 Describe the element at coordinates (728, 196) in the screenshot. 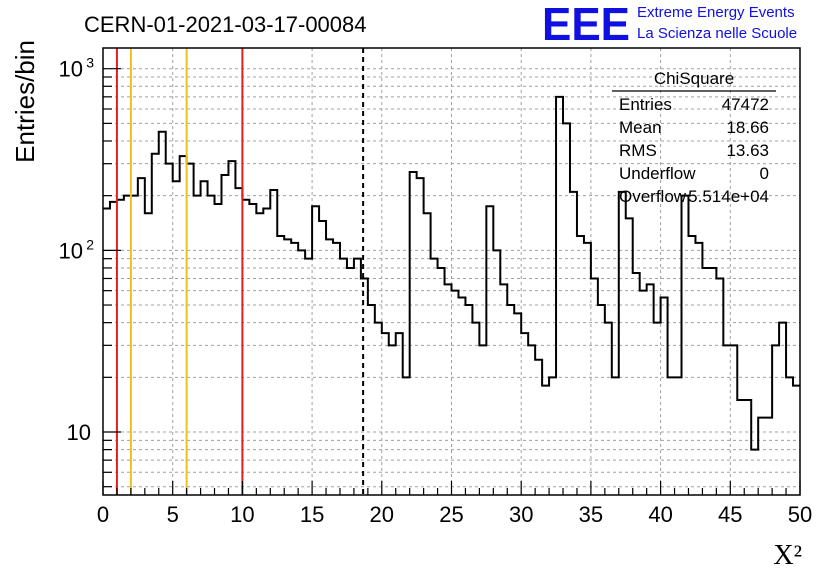

I see `stats-overflow-value: 5.514e+04` at that location.